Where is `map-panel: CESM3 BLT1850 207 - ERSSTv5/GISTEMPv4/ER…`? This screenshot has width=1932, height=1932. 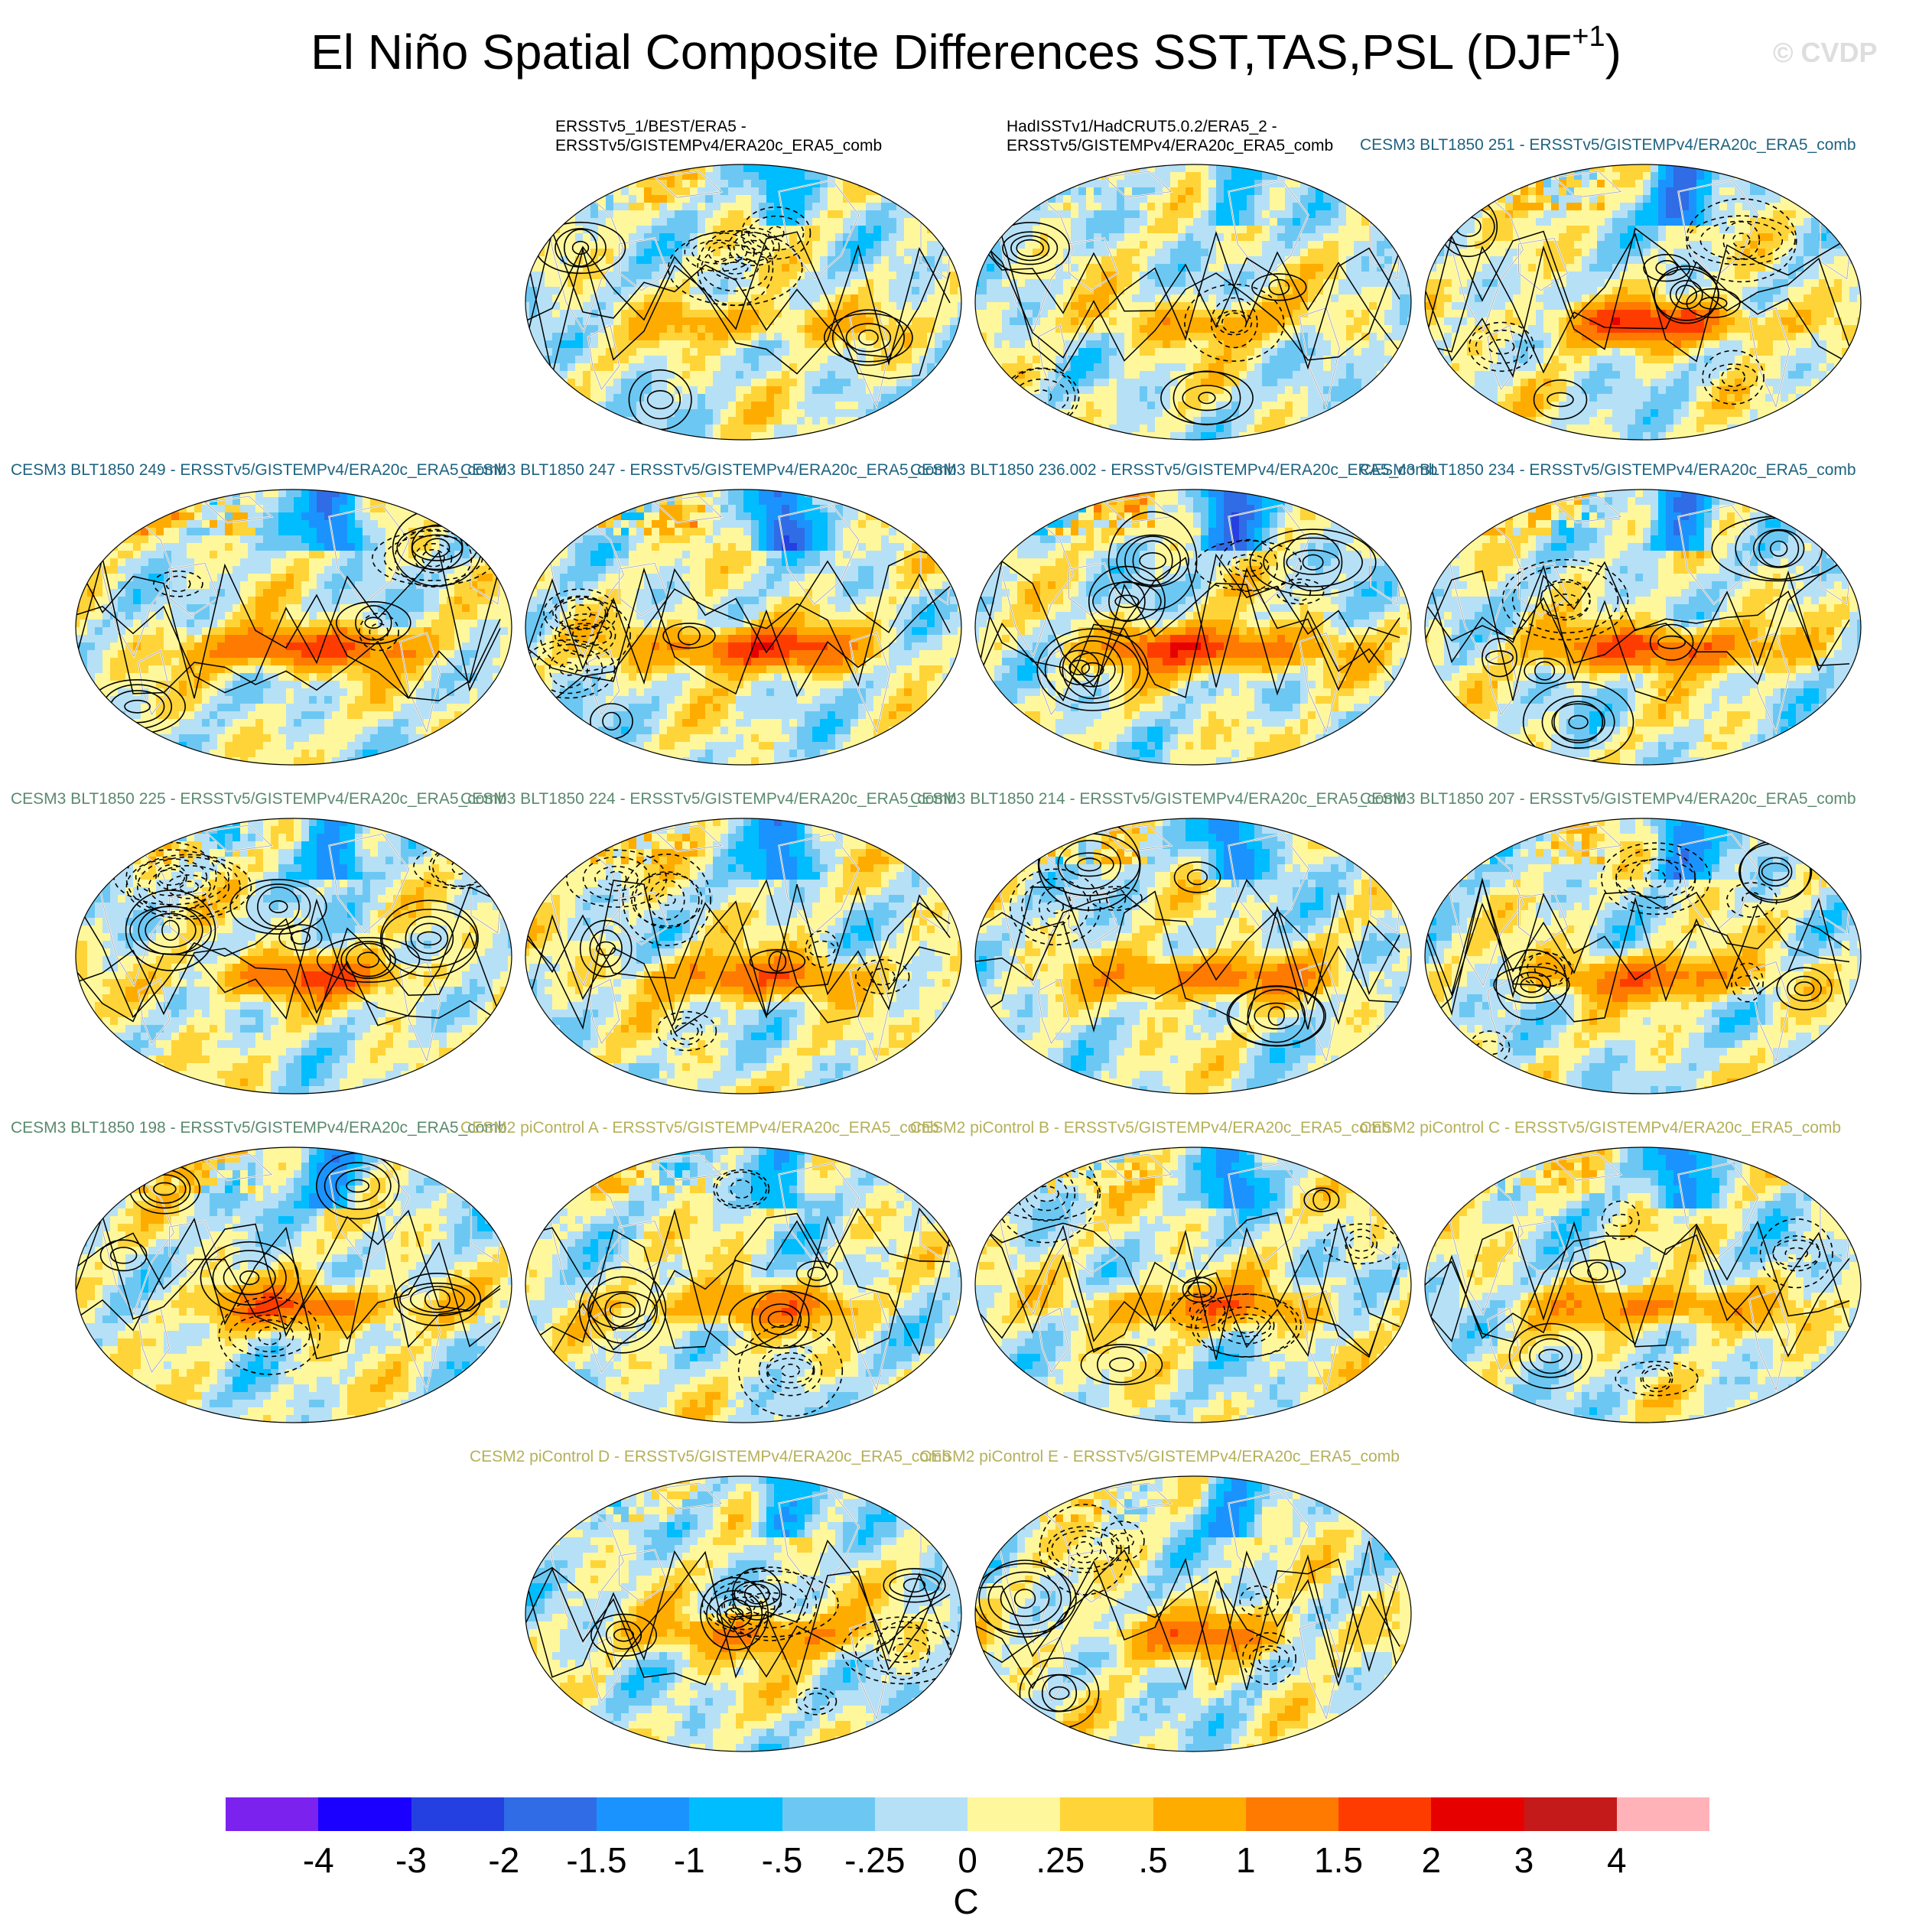
map-panel: CESM3 BLT1850 207 - ERSSTv5/GISTEMPv4/ER… is located at coordinates (1612, 945).